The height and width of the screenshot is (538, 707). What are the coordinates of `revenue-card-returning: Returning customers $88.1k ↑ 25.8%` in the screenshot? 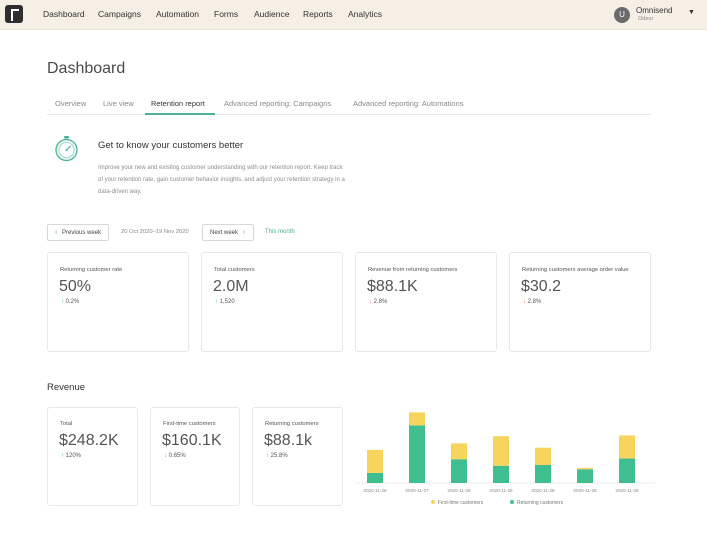 It's located at (297, 456).